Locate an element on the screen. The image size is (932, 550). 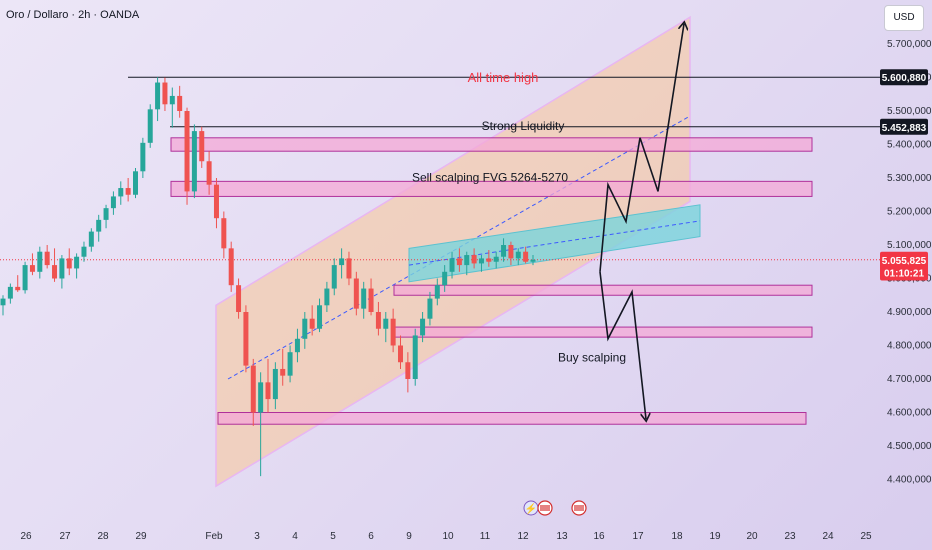
symbol-header: Oro / Dollaro · 2h · OANDA is located at coordinates (73, 15).